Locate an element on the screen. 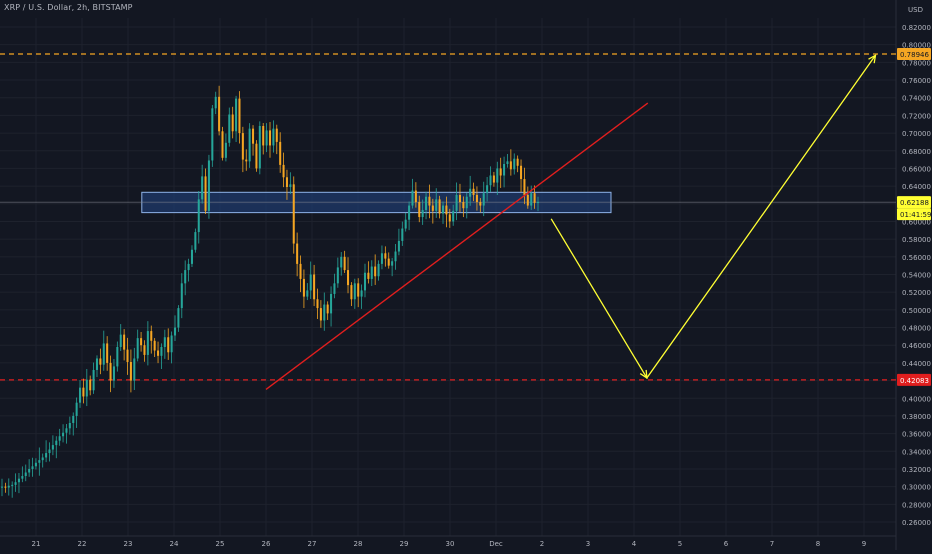 Image resolution: width=932 pixels, height=554 pixels. x-tick-label: 9 is located at coordinates (864, 544).